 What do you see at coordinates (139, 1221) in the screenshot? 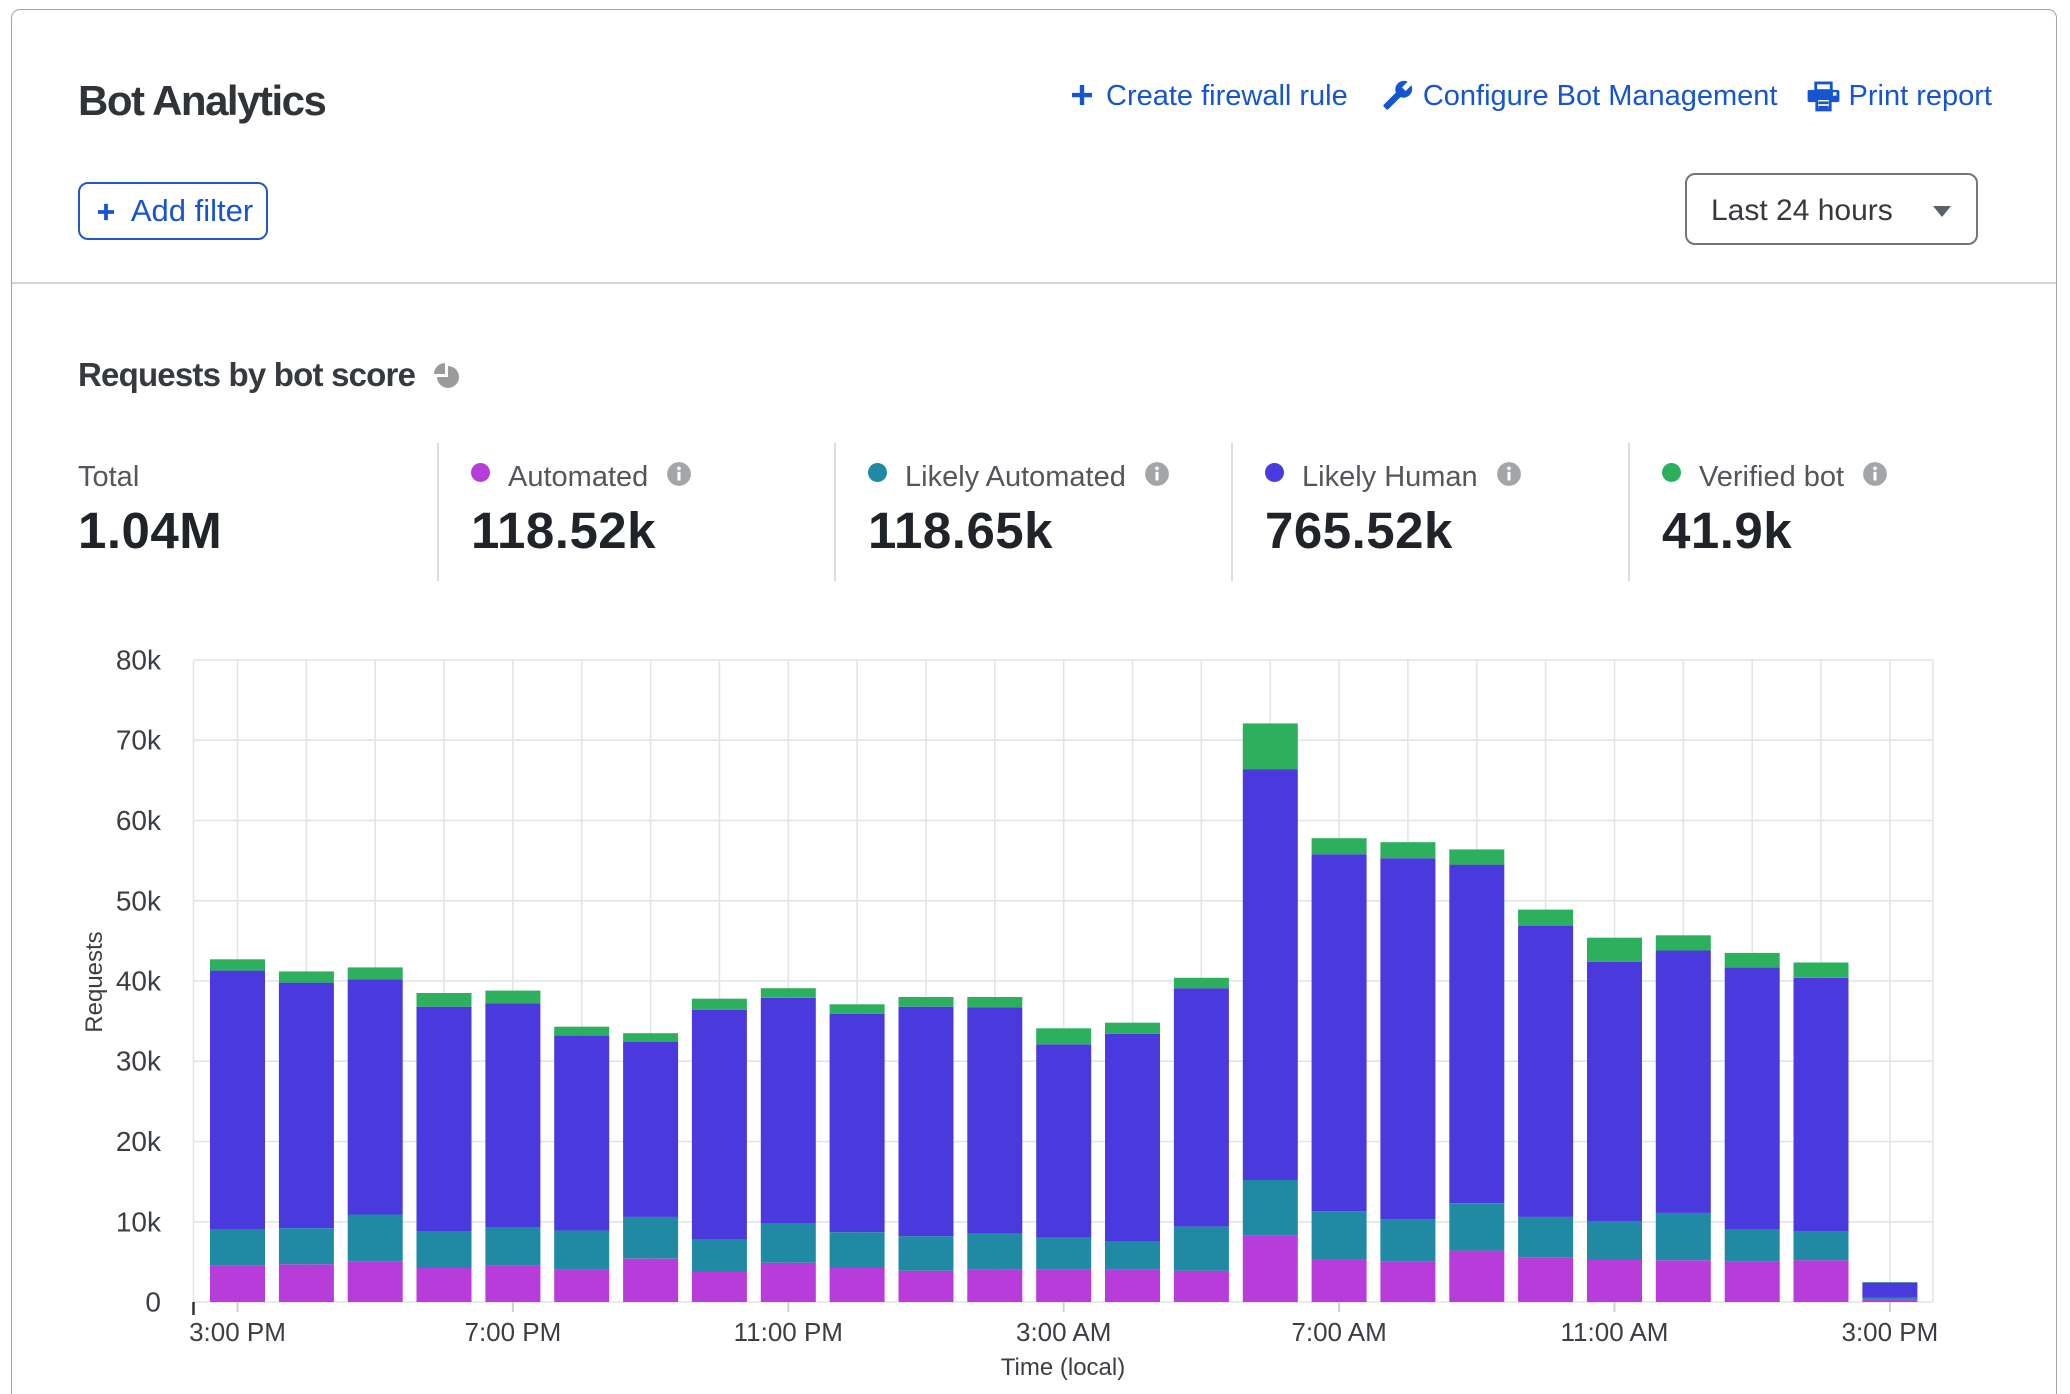
I see `svg-text: 10k` at bounding box center [139, 1221].